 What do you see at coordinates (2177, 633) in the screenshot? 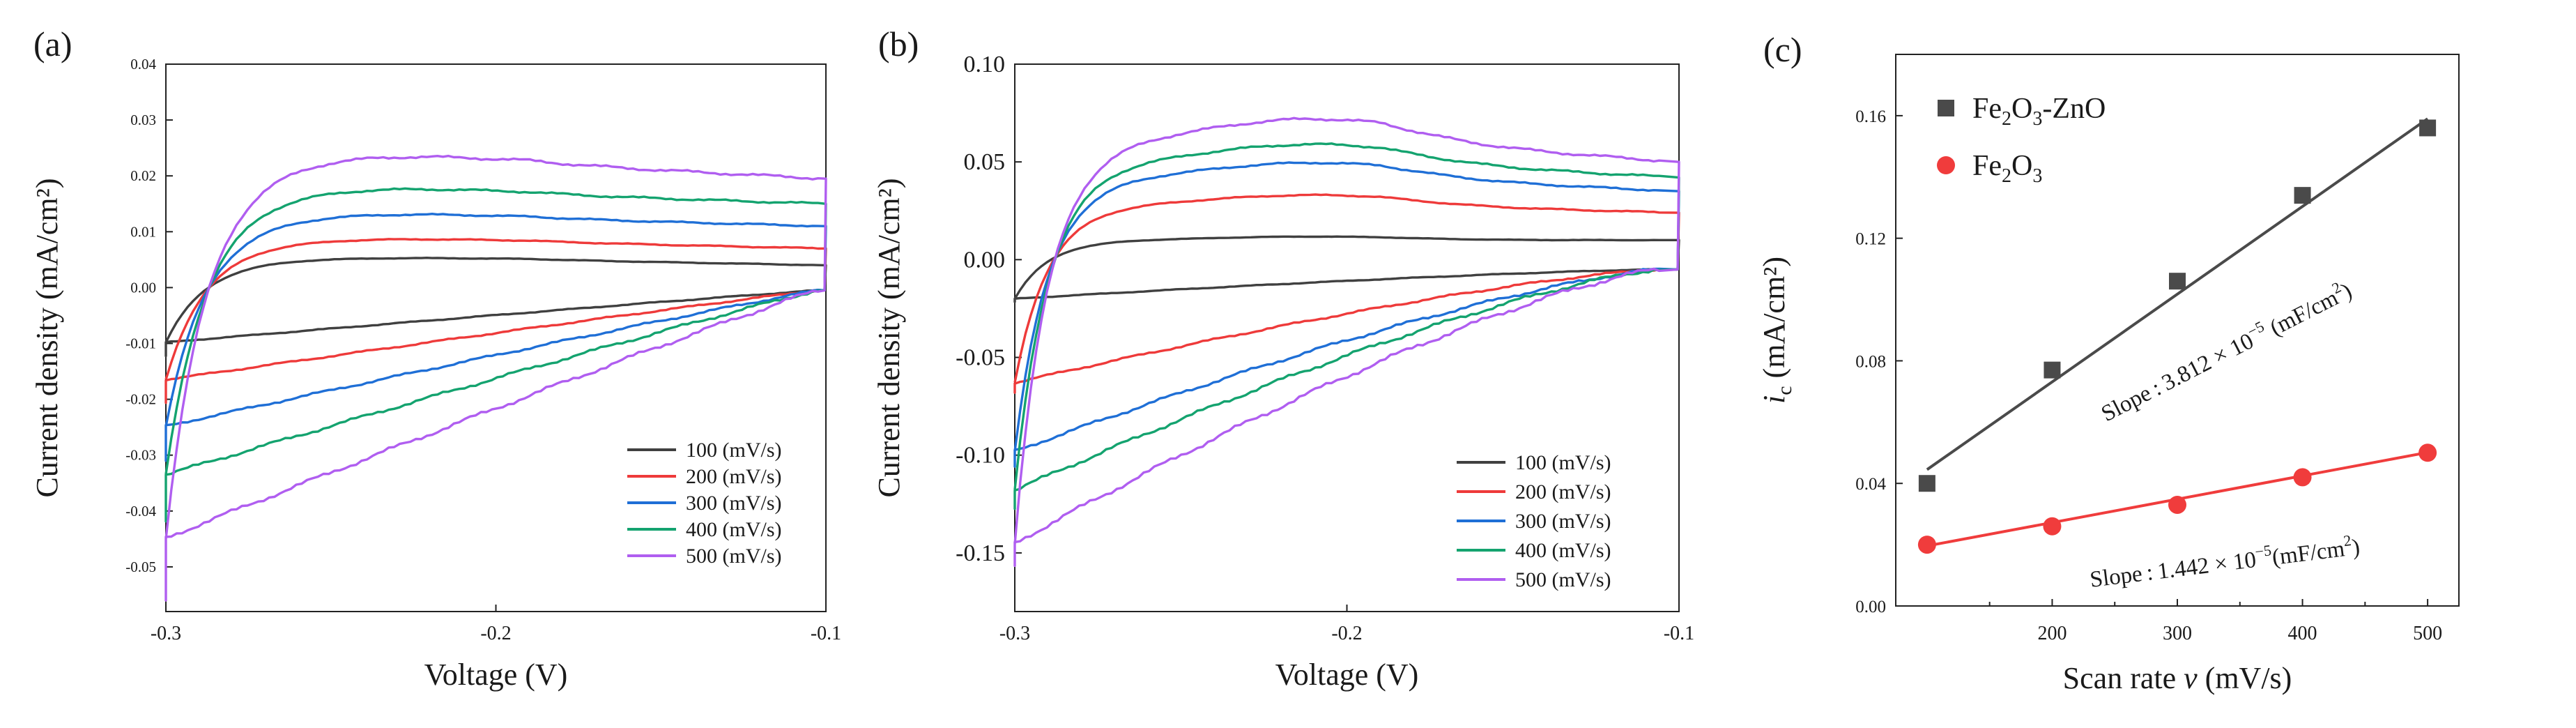
I see `x-tick-label: 300` at bounding box center [2177, 633].